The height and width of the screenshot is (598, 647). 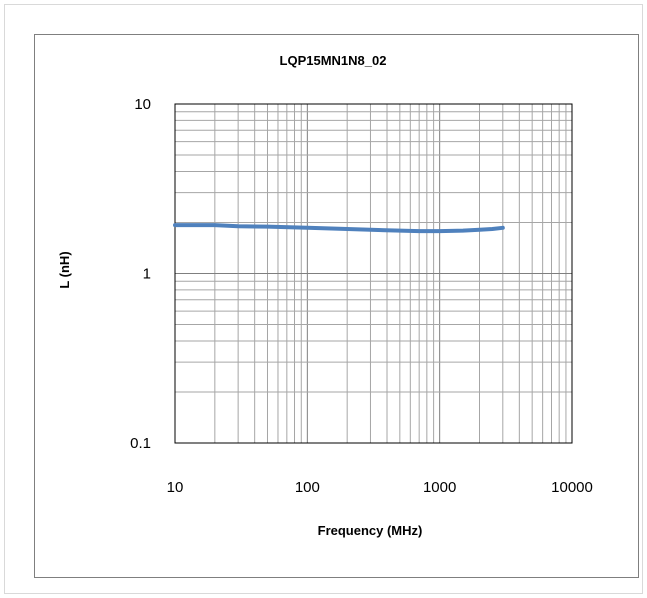 I want to click on series-layer, so click(x=339, y=228).